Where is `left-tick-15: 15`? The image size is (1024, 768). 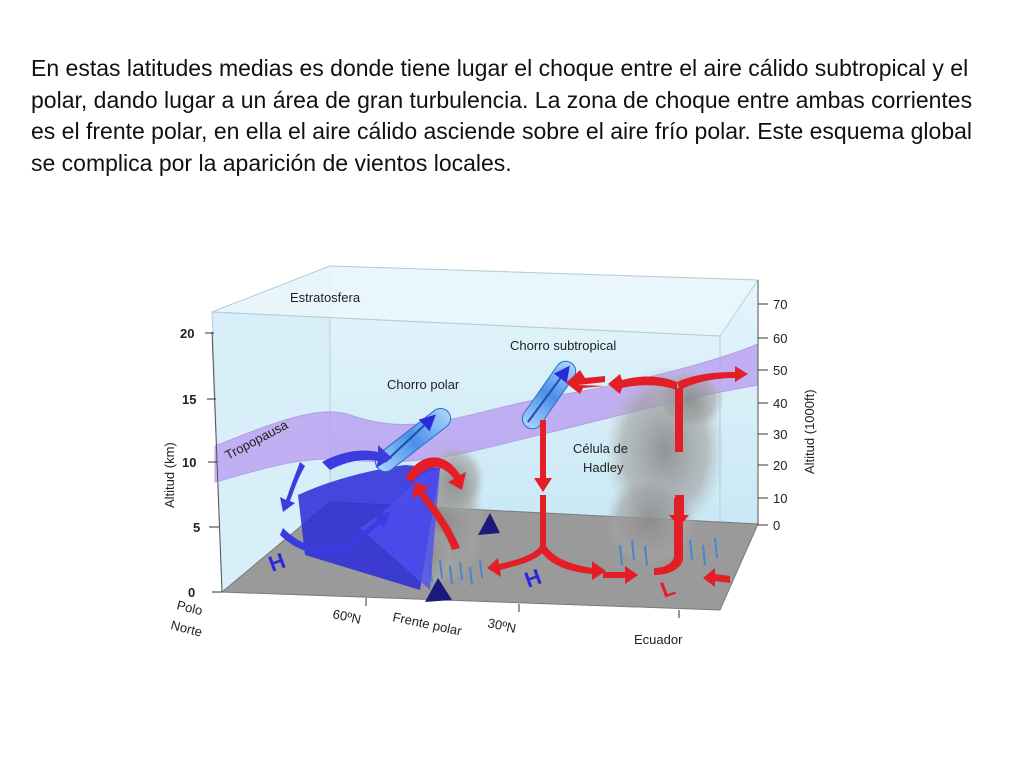 left-tick-15: 15 is located at coordinates (189, 399).